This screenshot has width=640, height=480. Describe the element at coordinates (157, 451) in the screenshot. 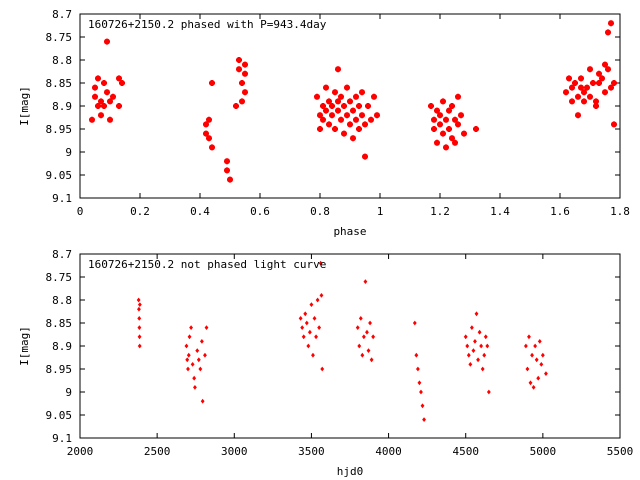

I see `x-tick-label: 2500` at that location.